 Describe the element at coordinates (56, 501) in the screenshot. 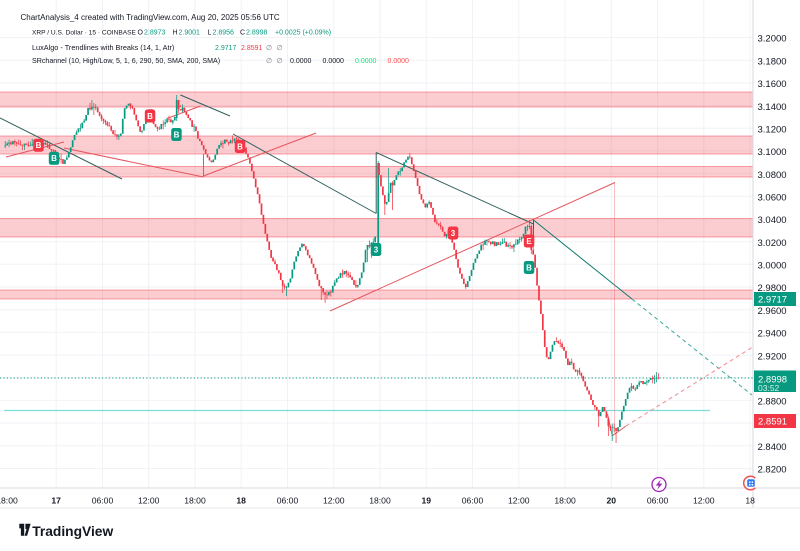

I see `svg-text: 17` at that location.